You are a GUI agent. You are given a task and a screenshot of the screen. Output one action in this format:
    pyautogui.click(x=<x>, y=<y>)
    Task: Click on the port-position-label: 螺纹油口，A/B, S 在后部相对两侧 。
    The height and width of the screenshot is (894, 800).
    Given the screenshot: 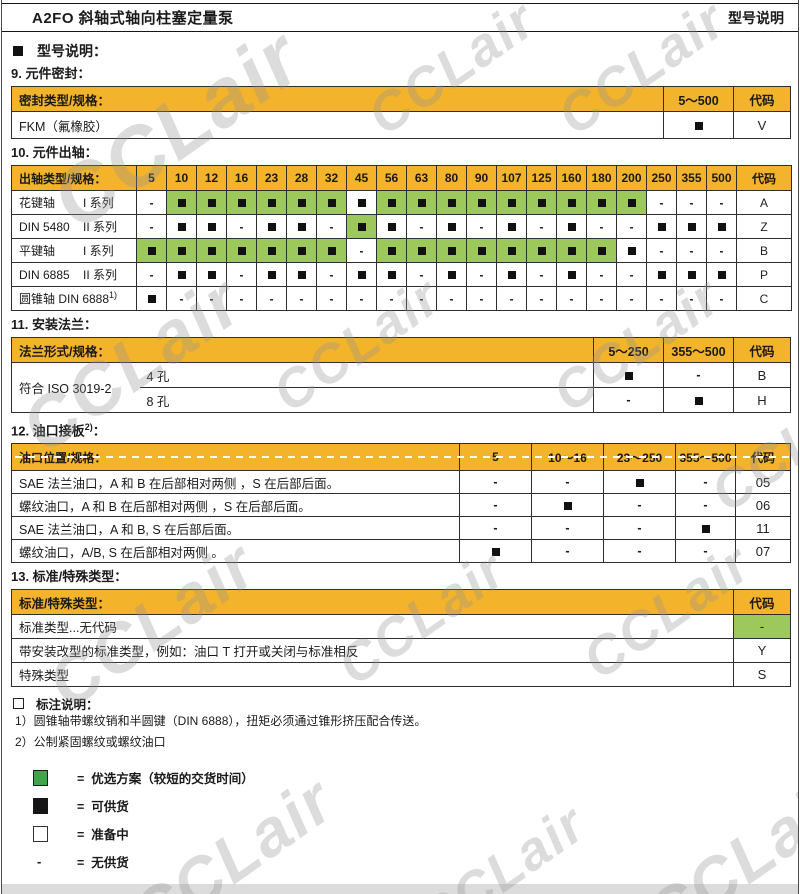 What is the action you would take?
    pyautogui.click(x=235, y=551)
    